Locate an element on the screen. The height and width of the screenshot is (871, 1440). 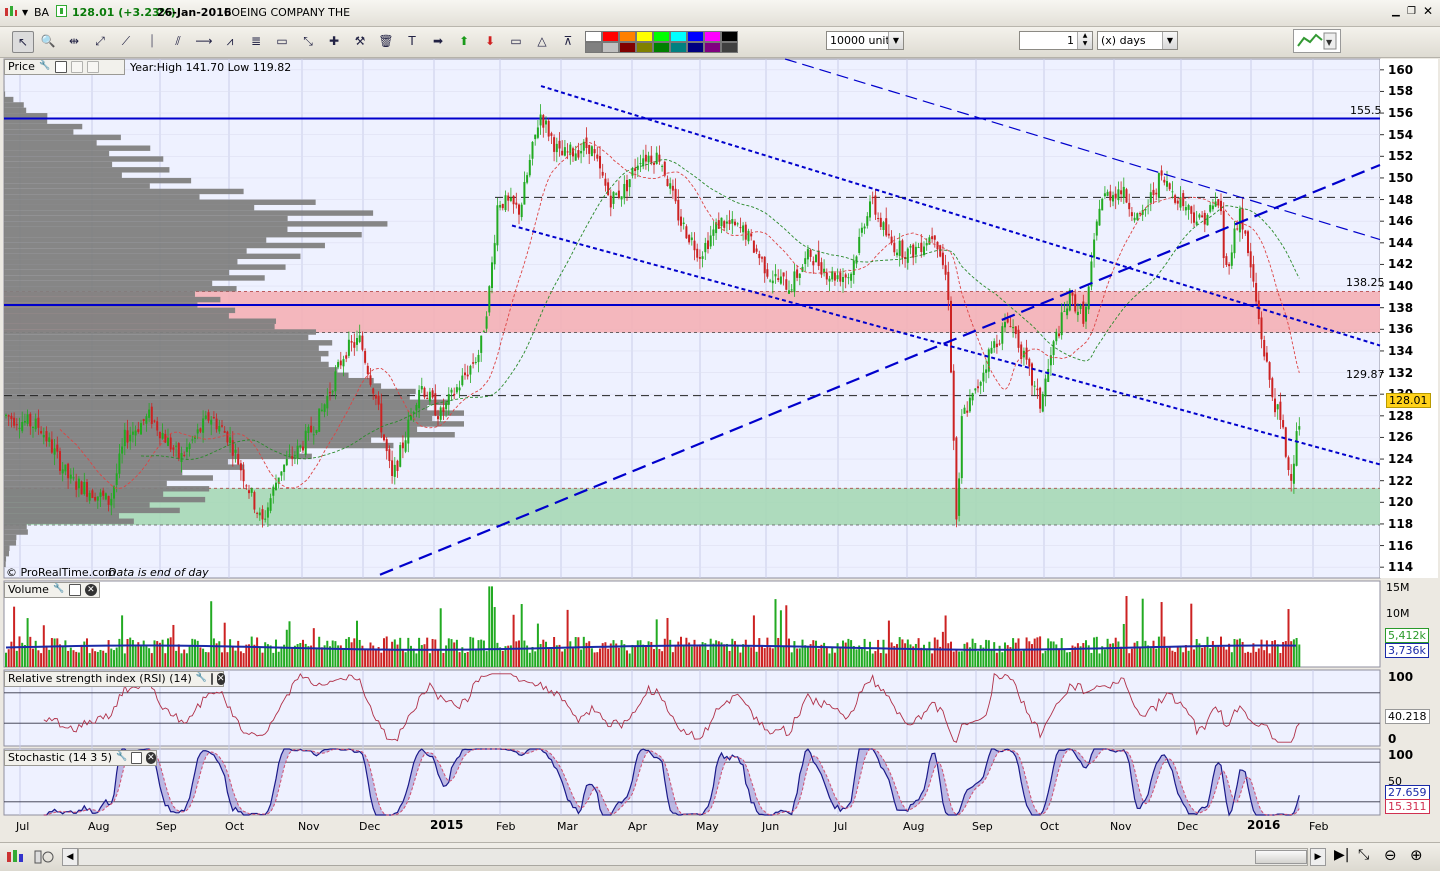
info-icon is located at coordinates (61, 11).